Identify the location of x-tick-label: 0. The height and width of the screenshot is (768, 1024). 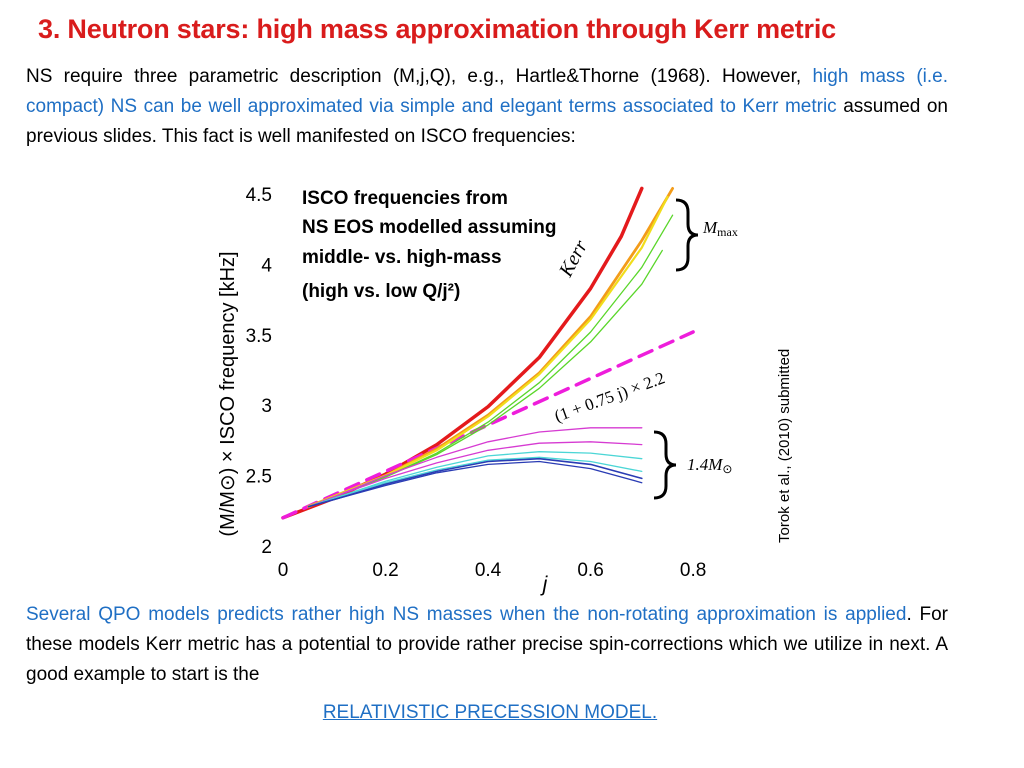
(283, 570).